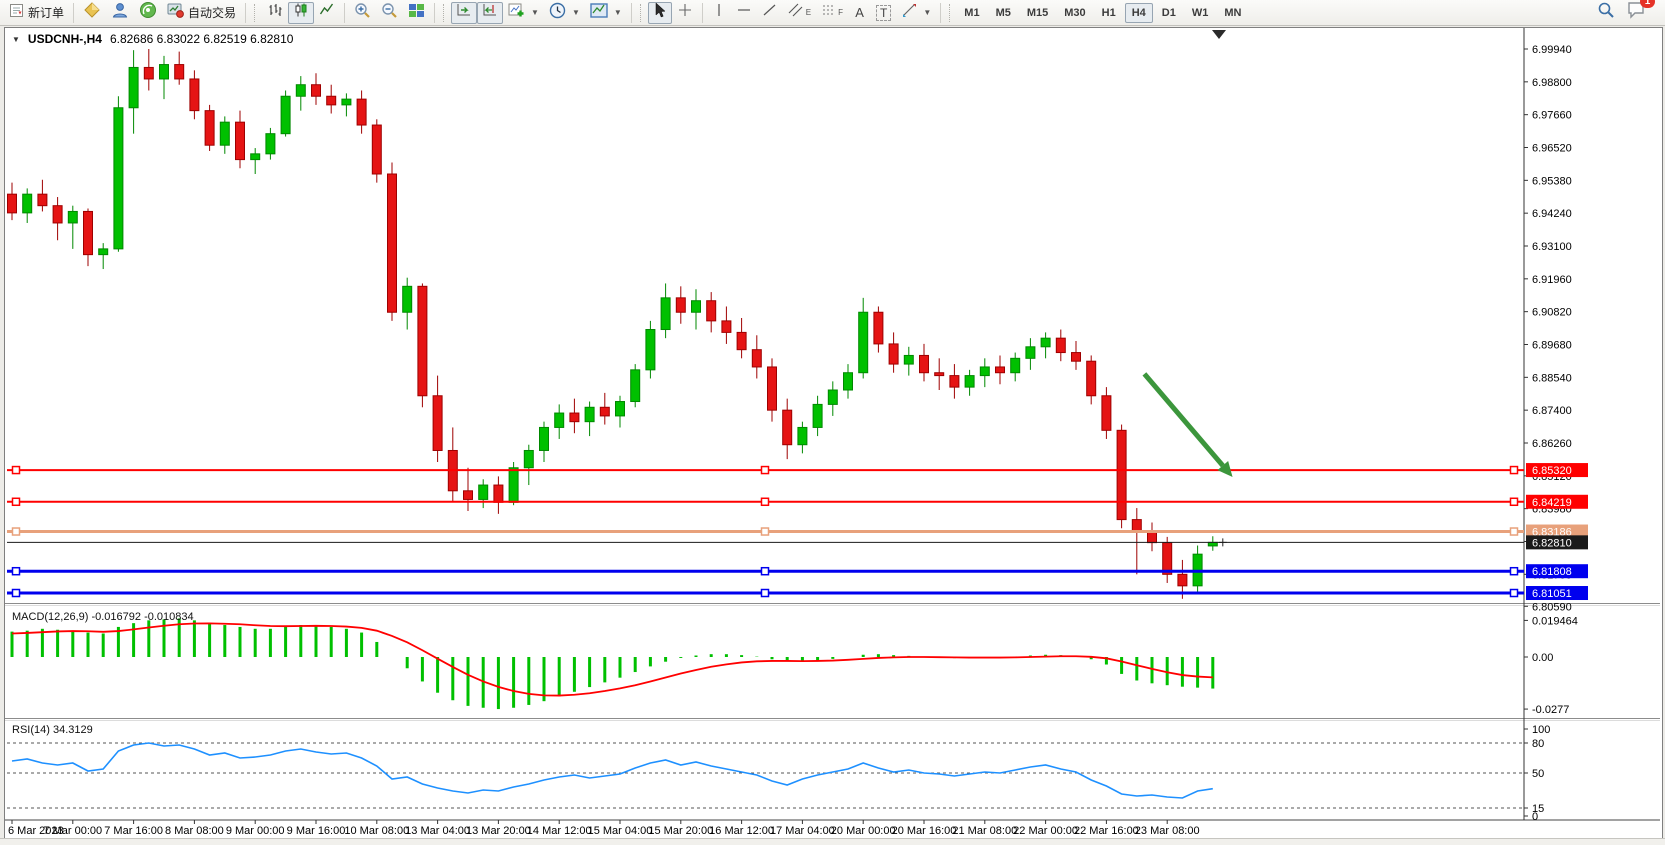 Image resolution: width=1665 pixels, height=845 pixels. Describe the element at coordinates (1641, 12) in the screenshot. I see `chat-button: 1` at that location.